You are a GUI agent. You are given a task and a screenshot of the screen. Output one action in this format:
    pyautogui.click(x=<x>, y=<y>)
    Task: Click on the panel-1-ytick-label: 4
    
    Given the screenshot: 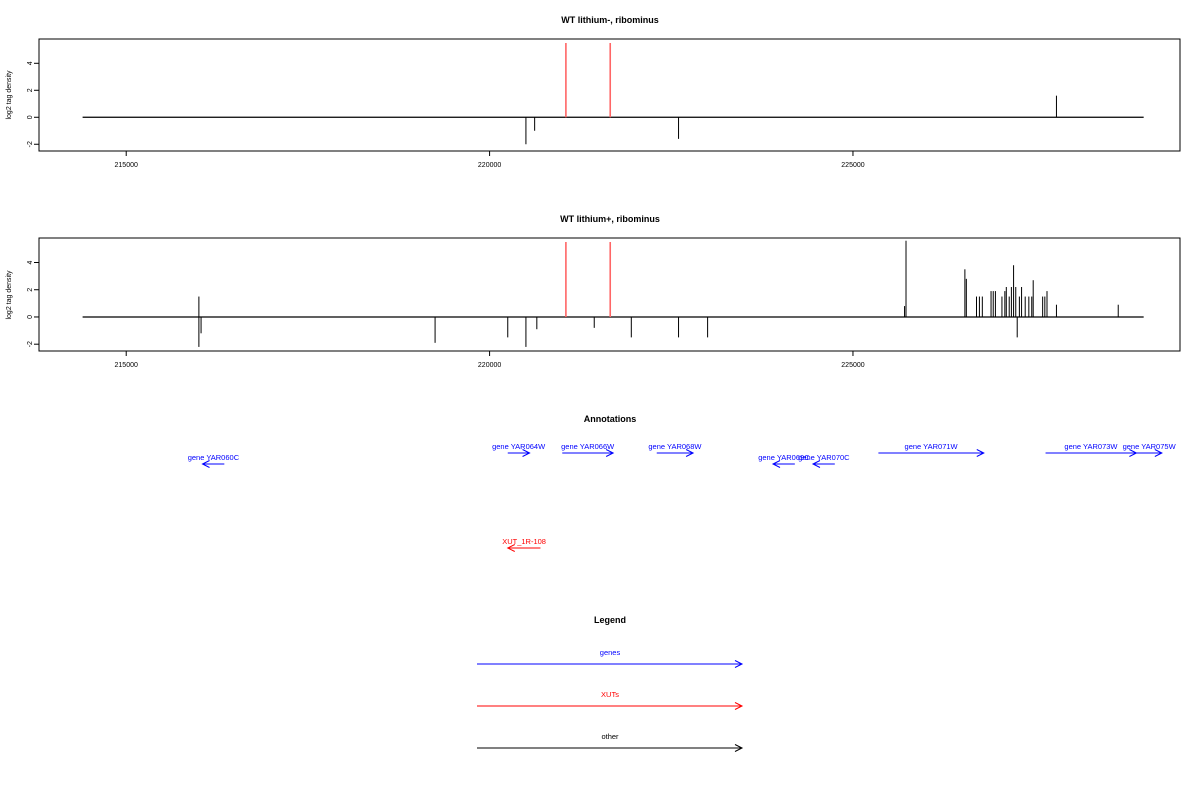 What is the action you would take?
    pyautogui.click(x=30, y=63)
    